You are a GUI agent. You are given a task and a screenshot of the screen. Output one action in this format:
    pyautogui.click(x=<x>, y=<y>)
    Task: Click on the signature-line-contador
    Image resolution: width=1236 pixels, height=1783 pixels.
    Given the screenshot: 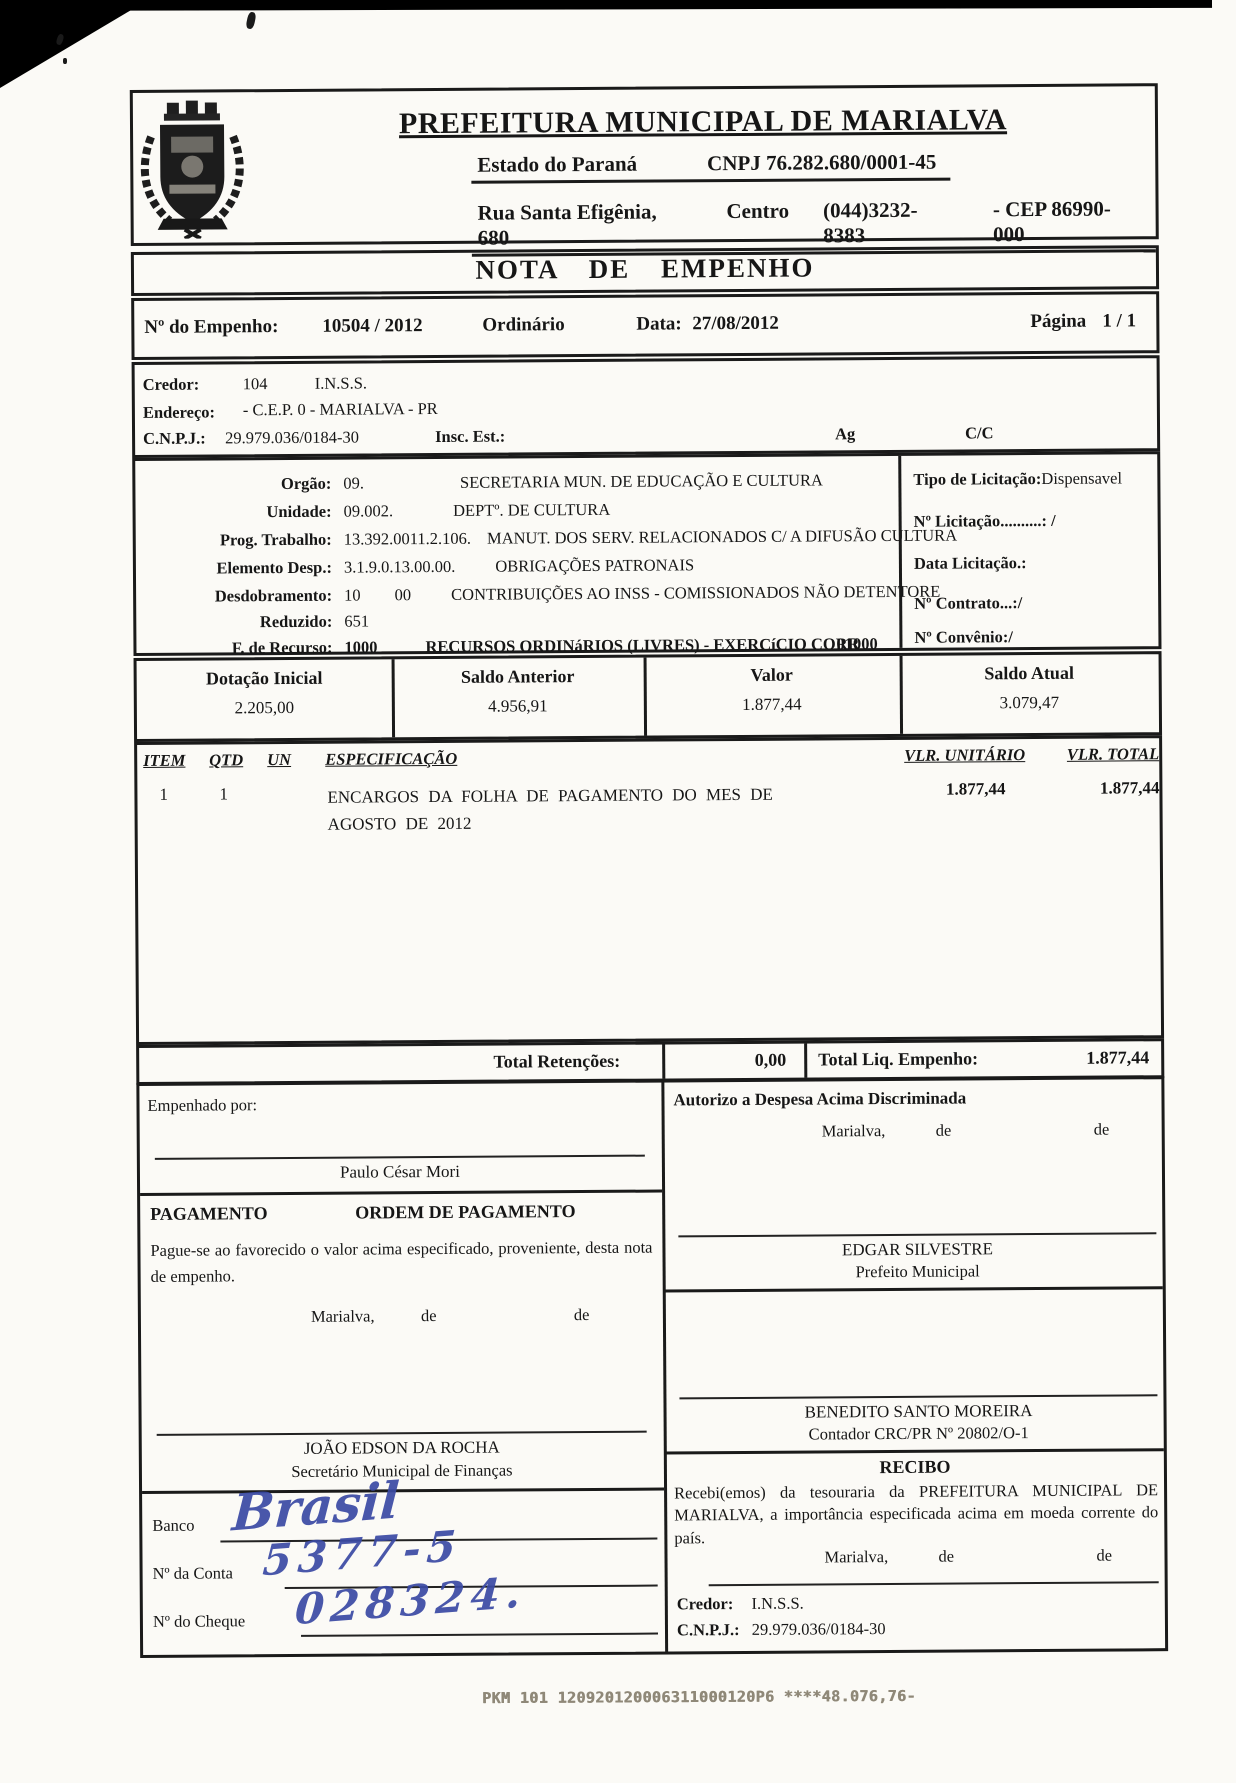 What is the action you would take?
    pyautogui.click(x=918, y=1397)
    